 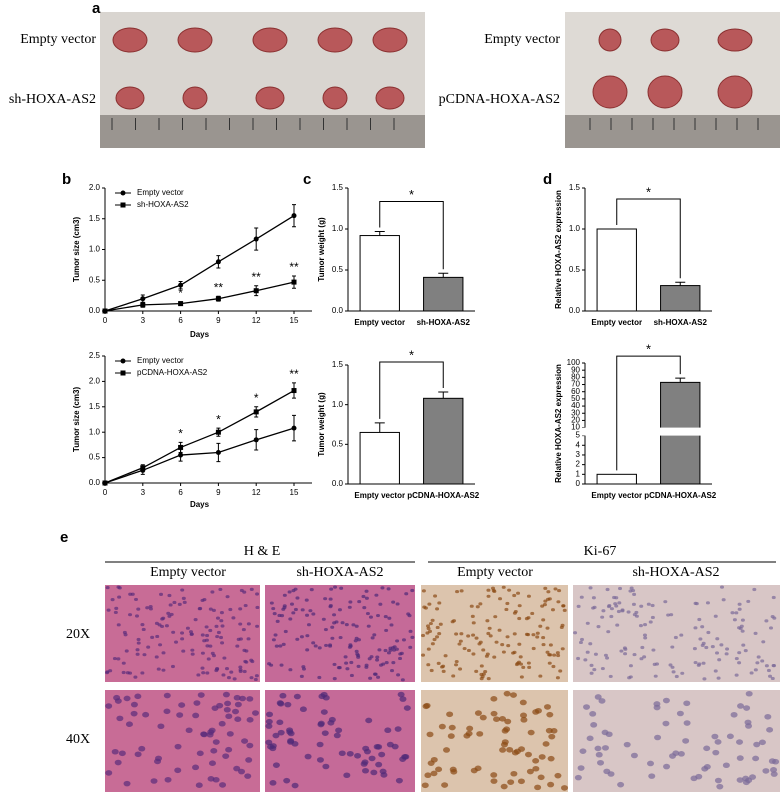 I want to click on y-tick-label: 10, so click(x=575, y=427).